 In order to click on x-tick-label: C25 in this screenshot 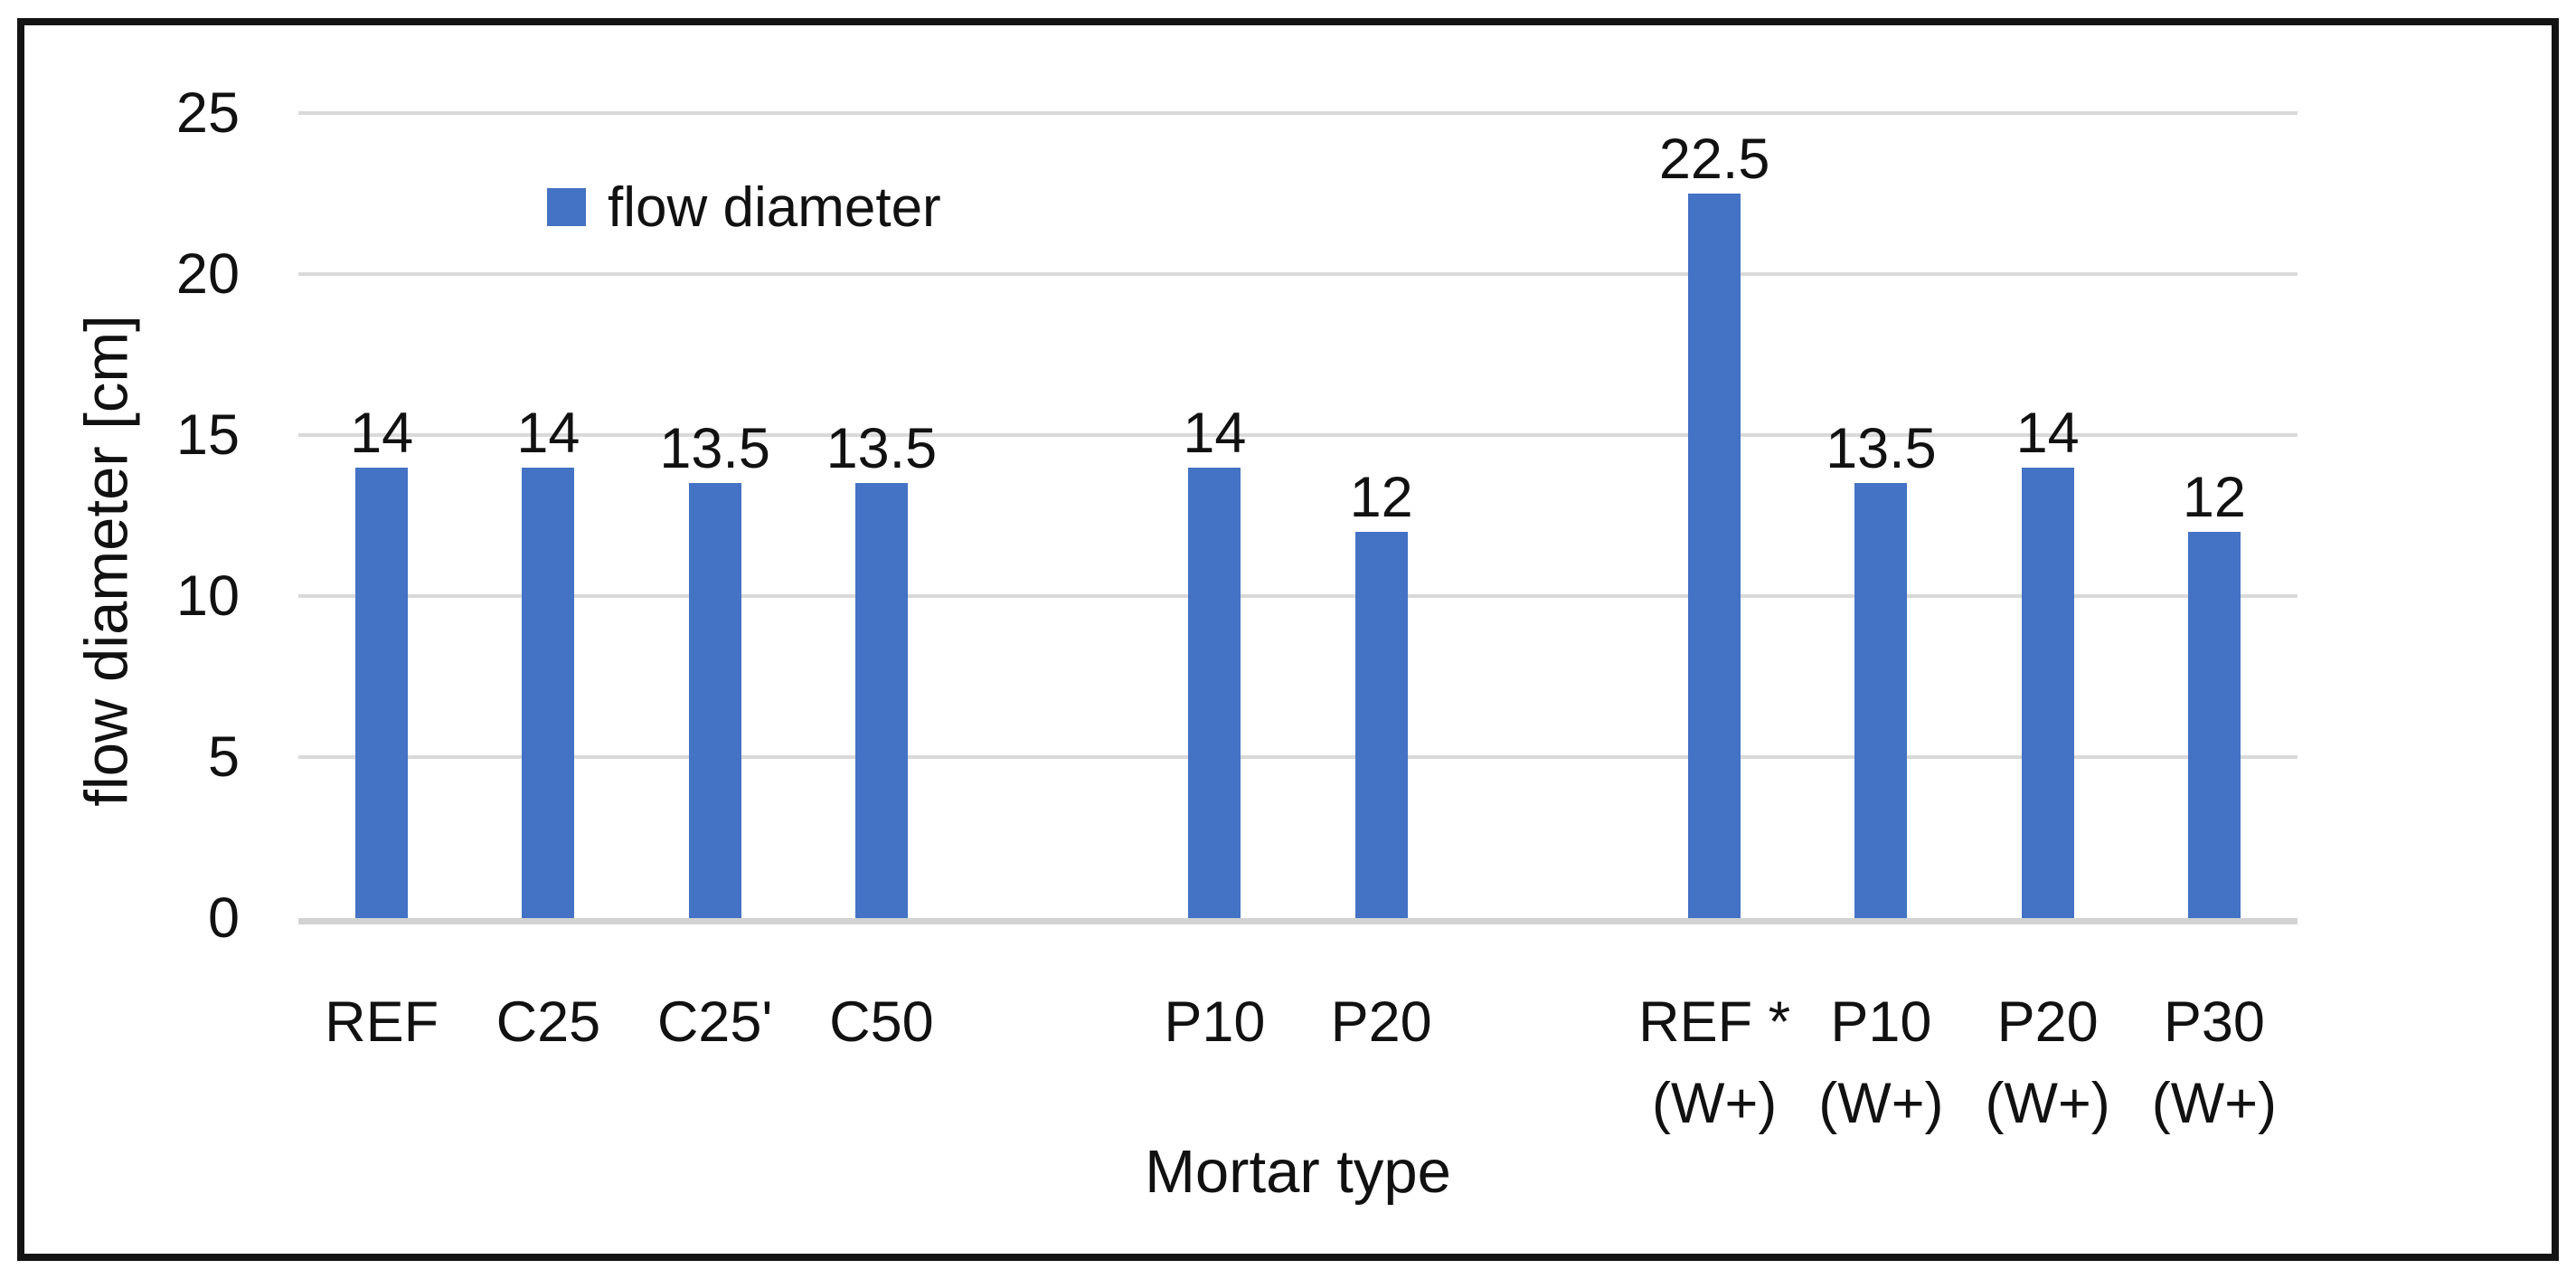, I will do `click(548, 1022)`.